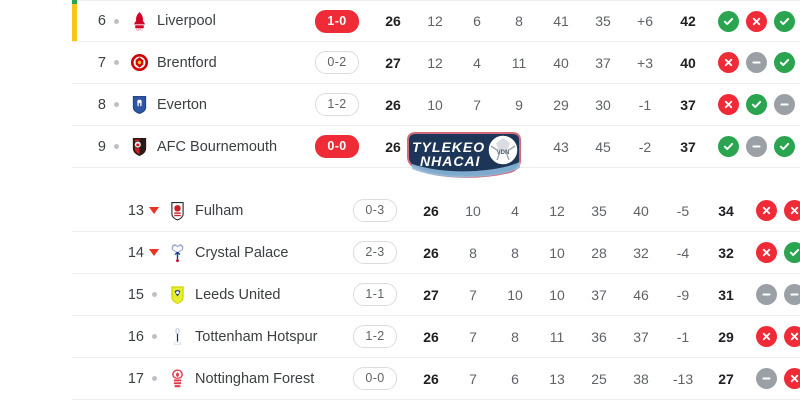  I want to click on table-row: 8 Everton 1-2 26 10 7 9 29 30 -1 37, so click(436, 105).